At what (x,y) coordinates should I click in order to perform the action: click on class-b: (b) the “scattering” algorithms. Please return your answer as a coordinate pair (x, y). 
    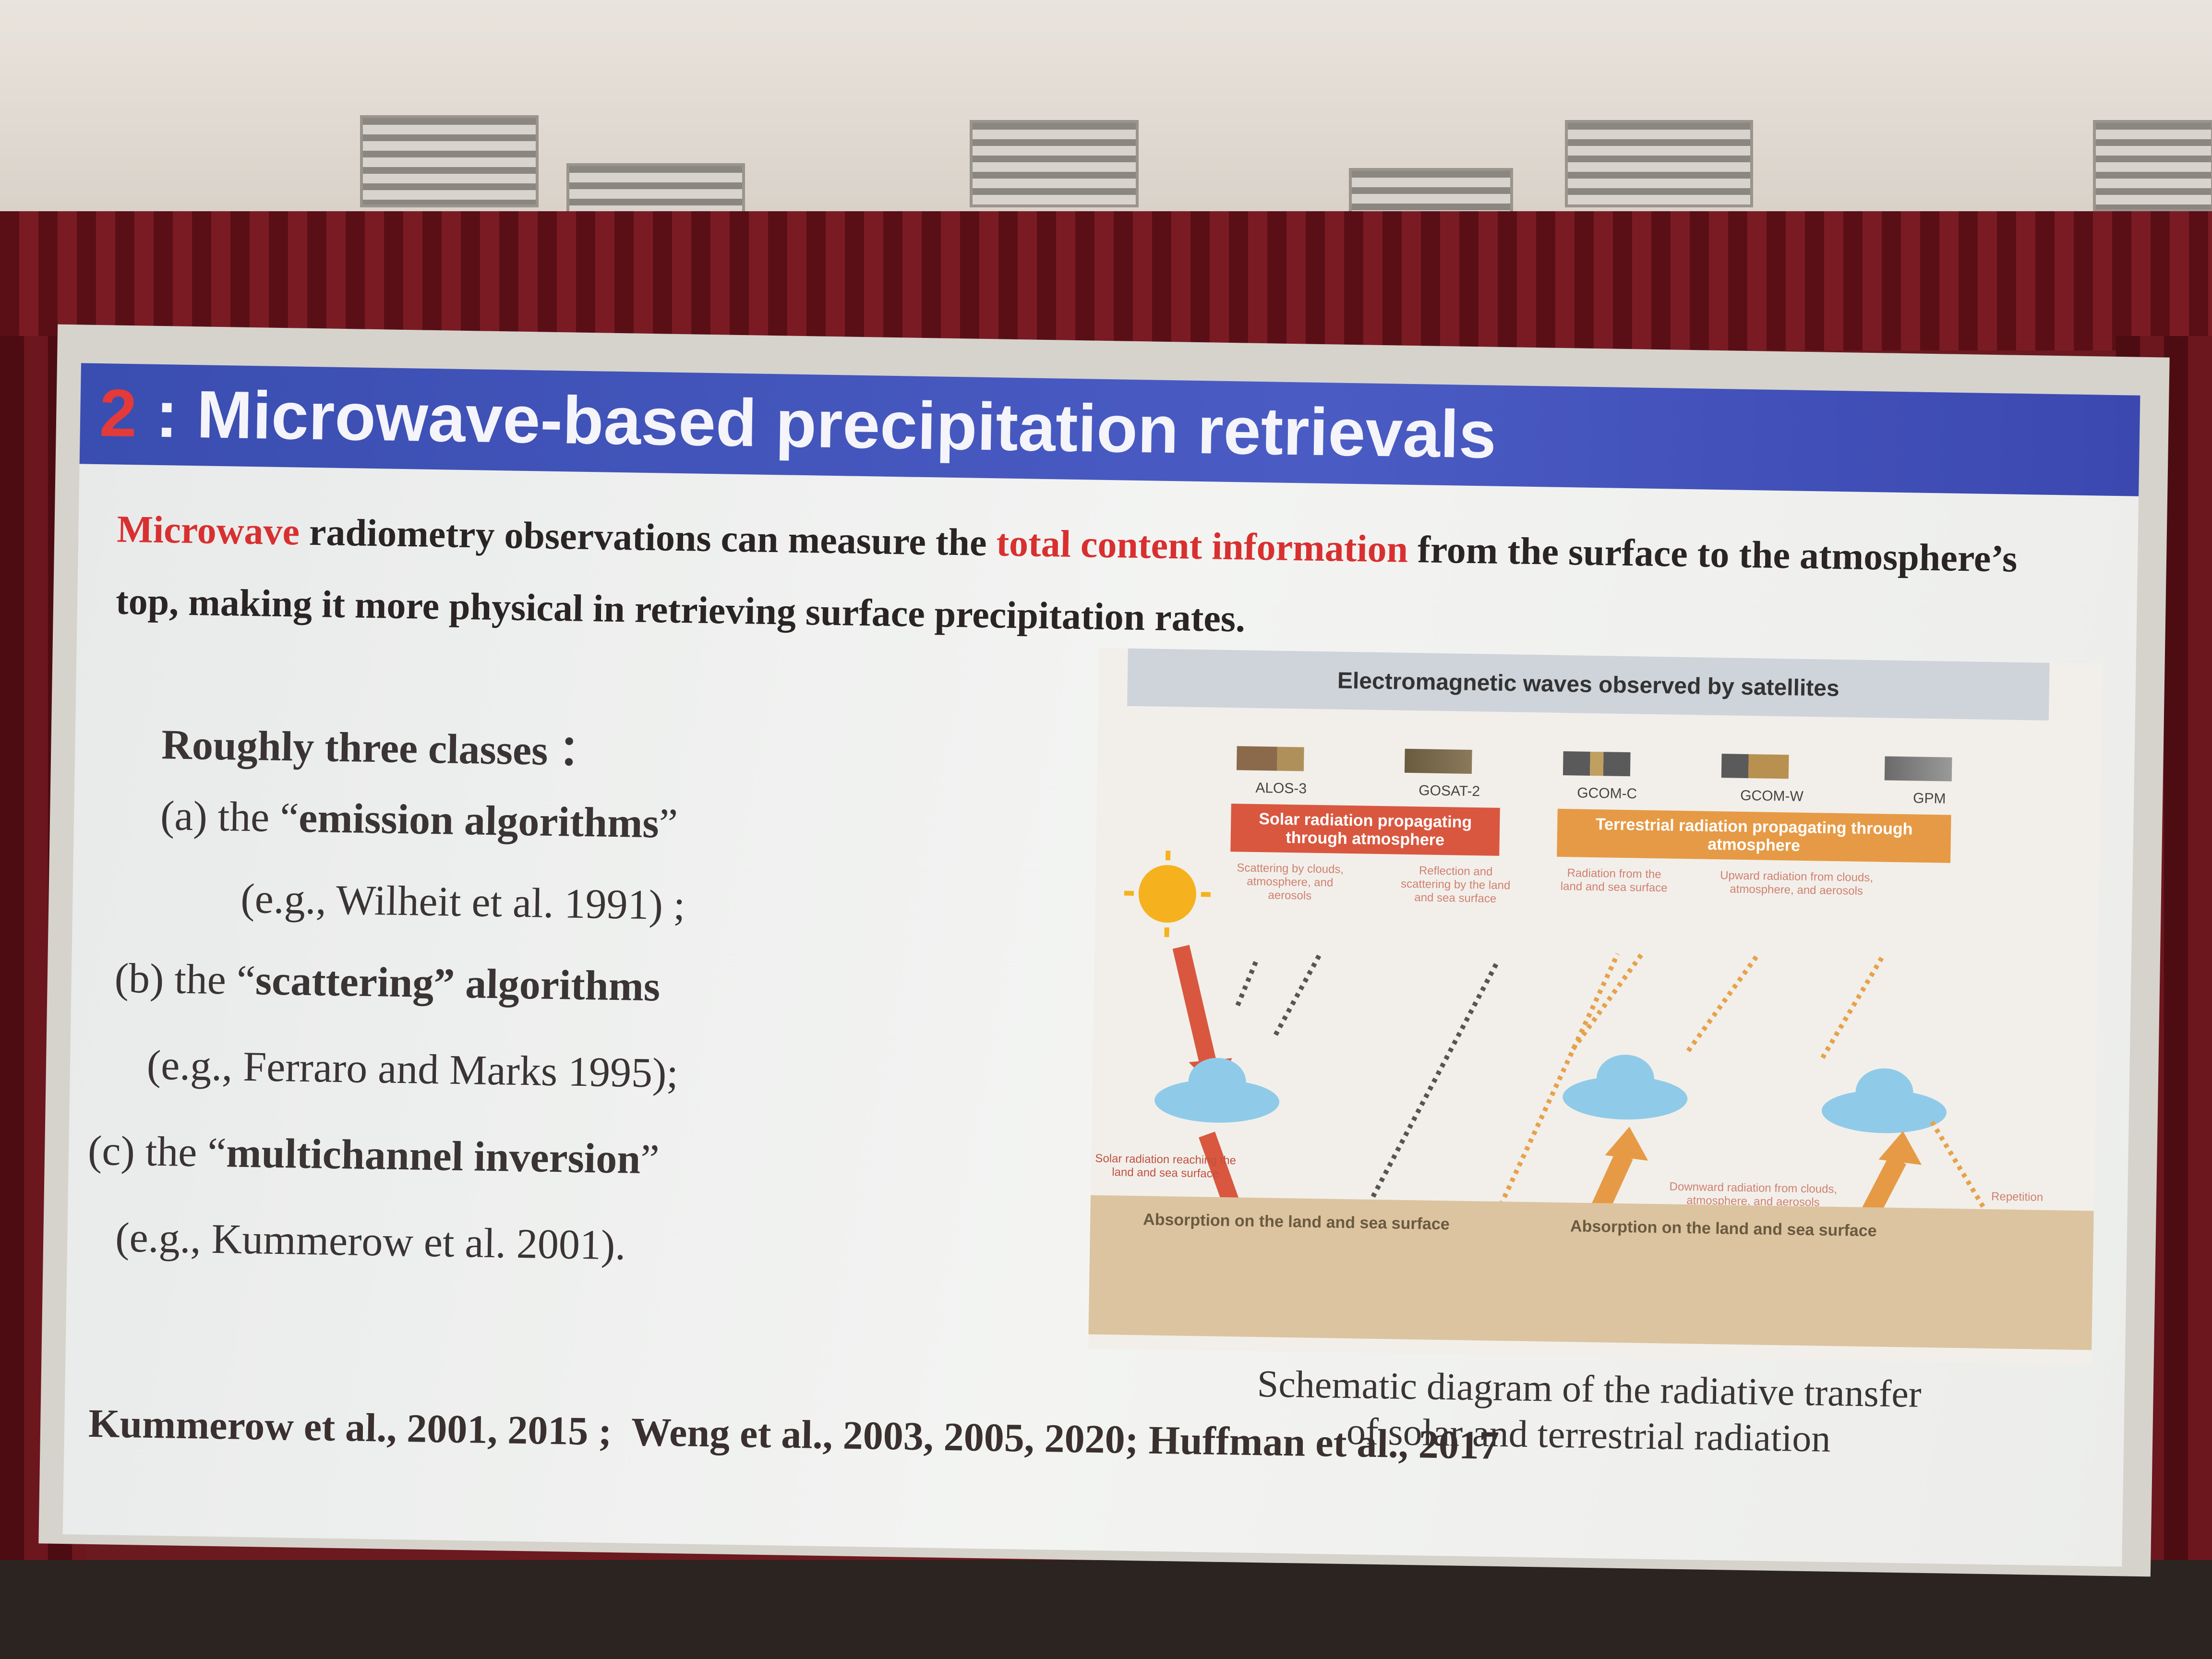
    Looking at the image, I should click on (387, 982).